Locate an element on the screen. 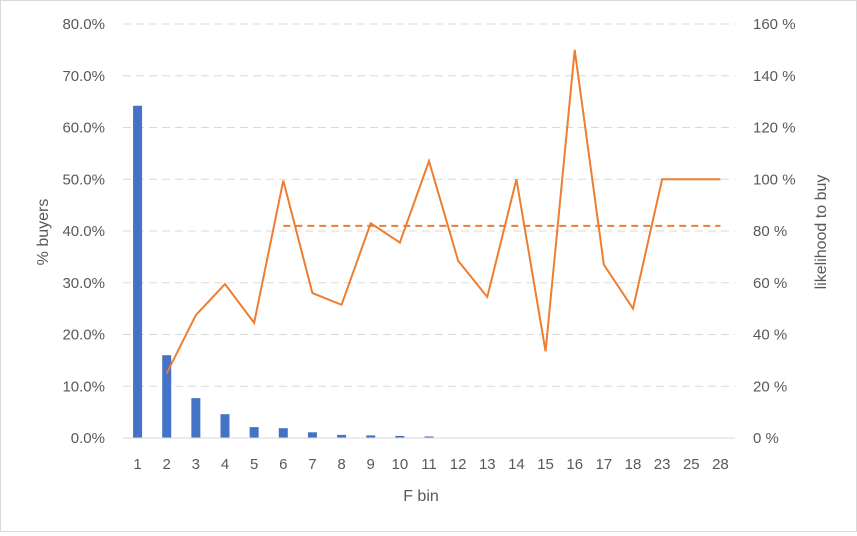 The height and width of the screenshot is (536, 857). y-right-tick-label: 140 % is located at coordinates (774, 76).